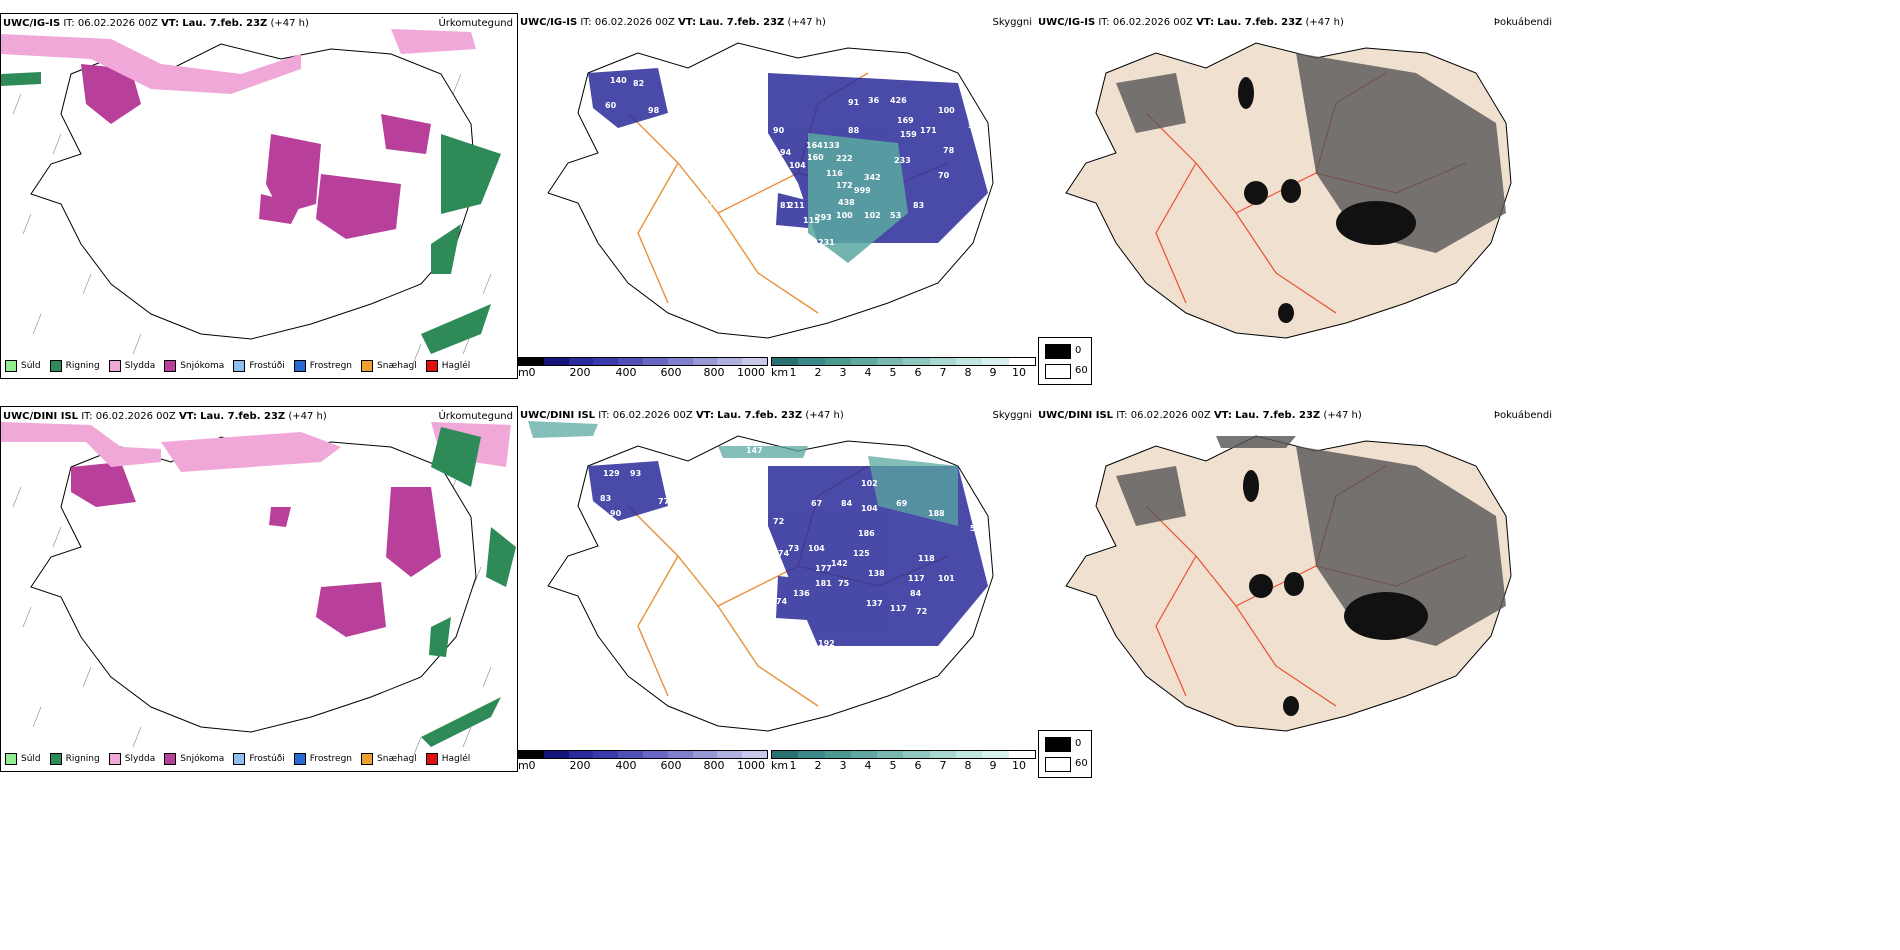  Describe the element at coordinates (826, 242) in the screenshot. I see `svg-text: 231` at that location.